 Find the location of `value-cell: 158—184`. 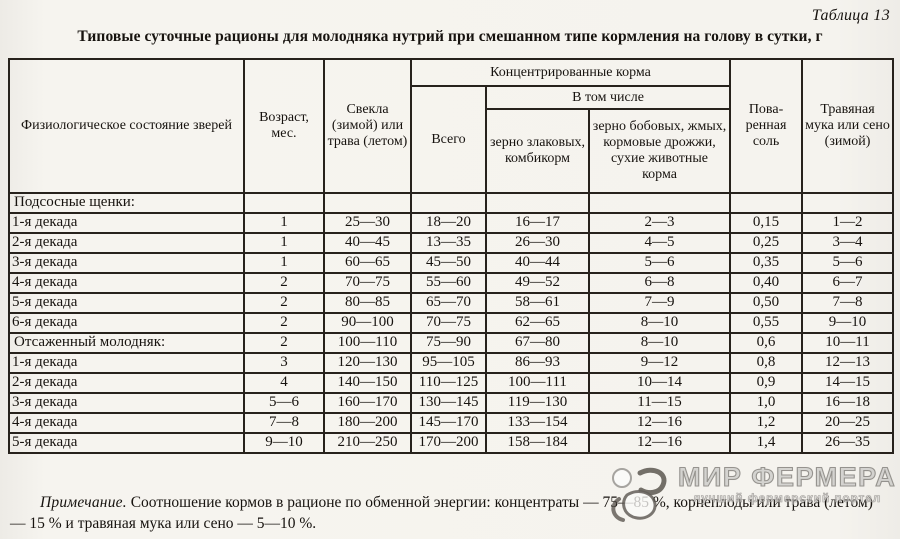

value-cell: 158—184 is located at coordinates (537, 443).